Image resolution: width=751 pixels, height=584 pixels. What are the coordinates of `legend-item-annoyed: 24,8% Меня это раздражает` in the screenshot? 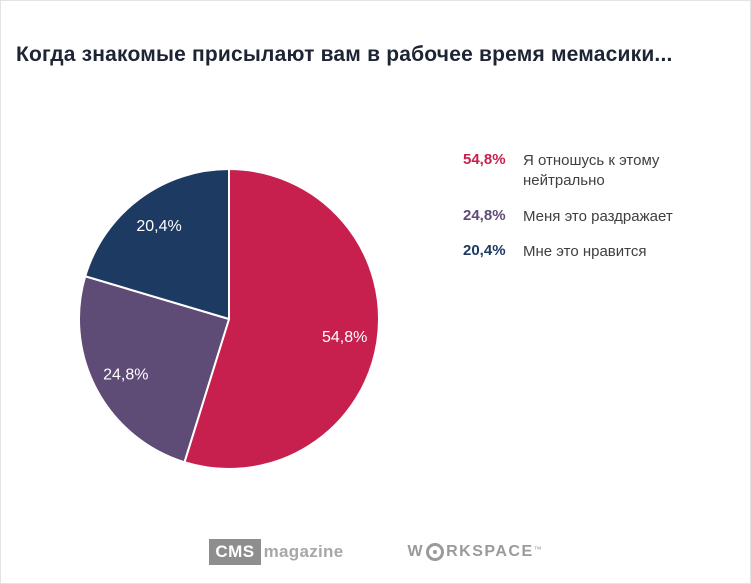 It's located at (588, 217).